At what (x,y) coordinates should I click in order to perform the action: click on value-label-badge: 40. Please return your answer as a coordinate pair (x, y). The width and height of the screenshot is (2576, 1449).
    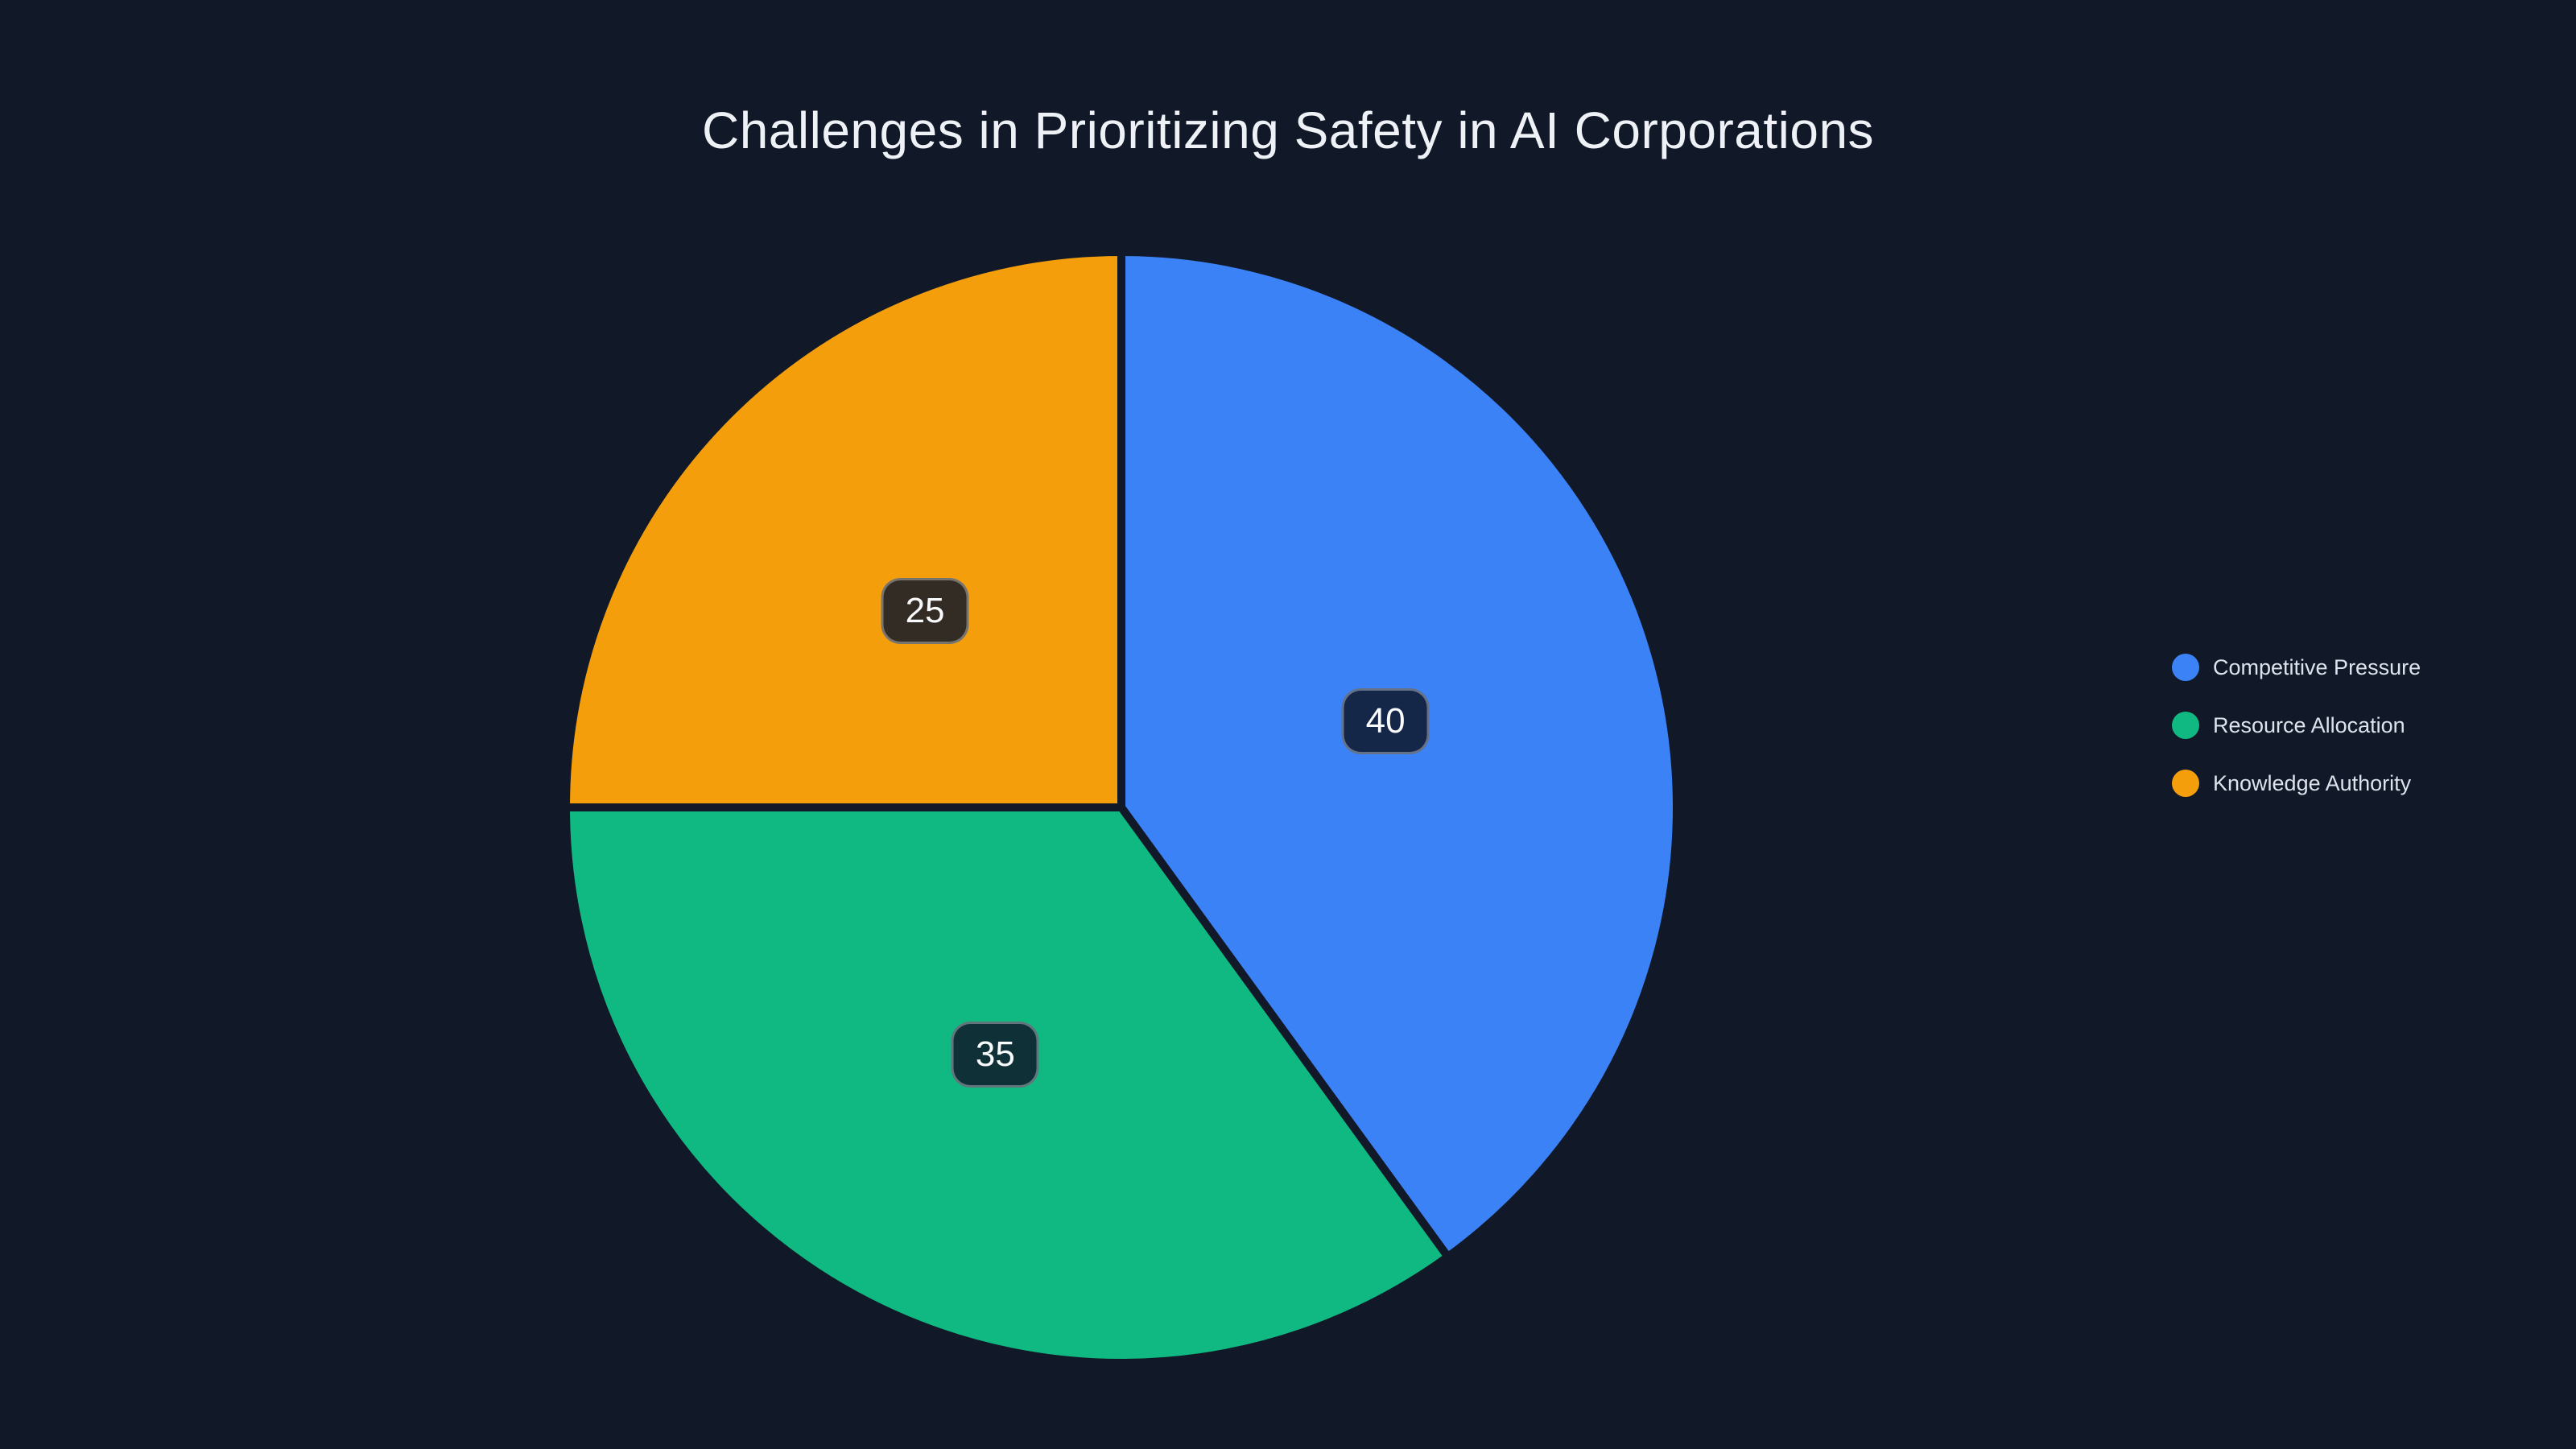
    Looking at the image, I should click on (1385, 721).